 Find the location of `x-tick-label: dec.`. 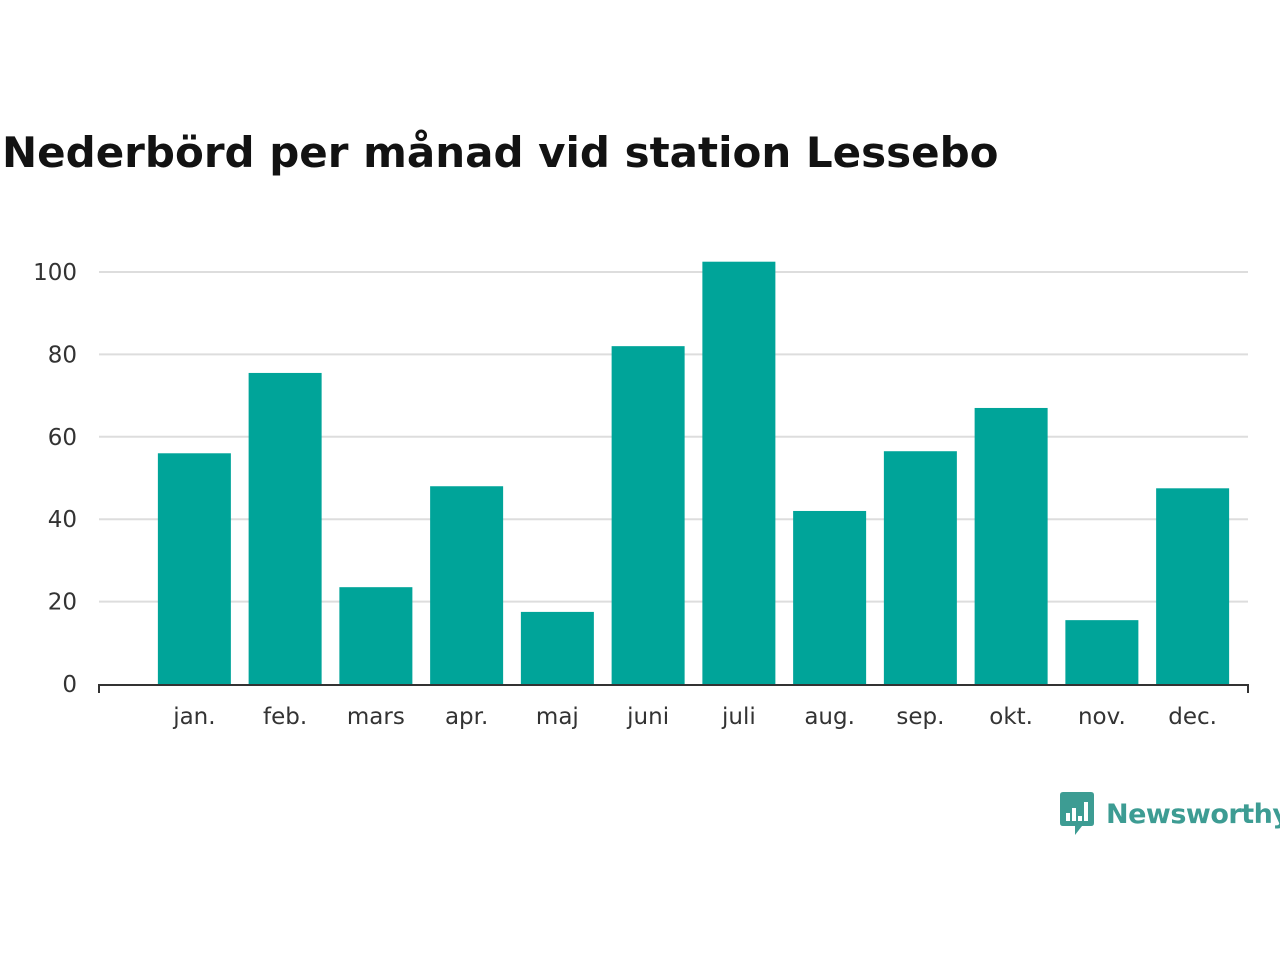

x-tick-label: dec. is located at coordinates (1192, 717).